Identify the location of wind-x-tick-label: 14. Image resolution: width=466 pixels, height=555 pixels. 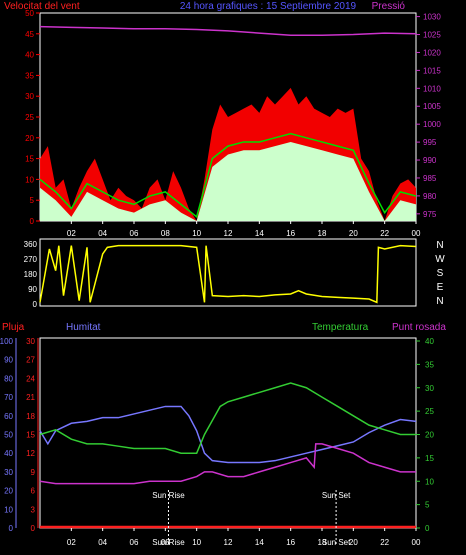
(259, 233).